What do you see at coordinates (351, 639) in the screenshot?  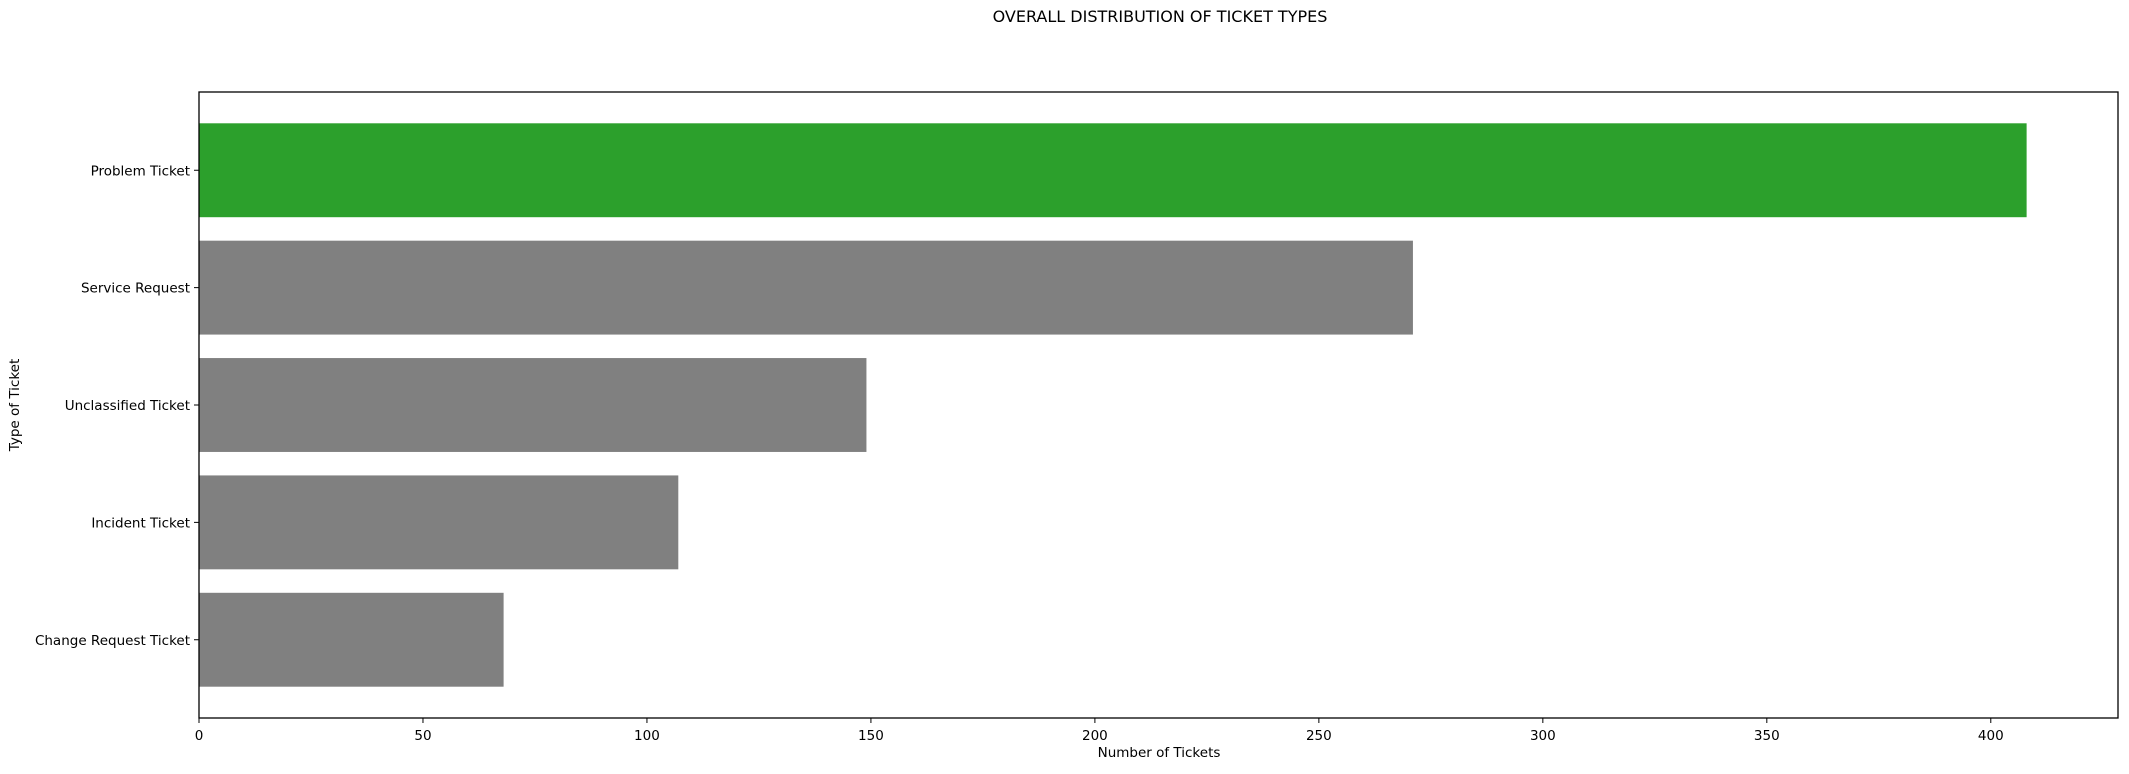 I see `bar-change-request-ticket` at bounding box center [351, 639].